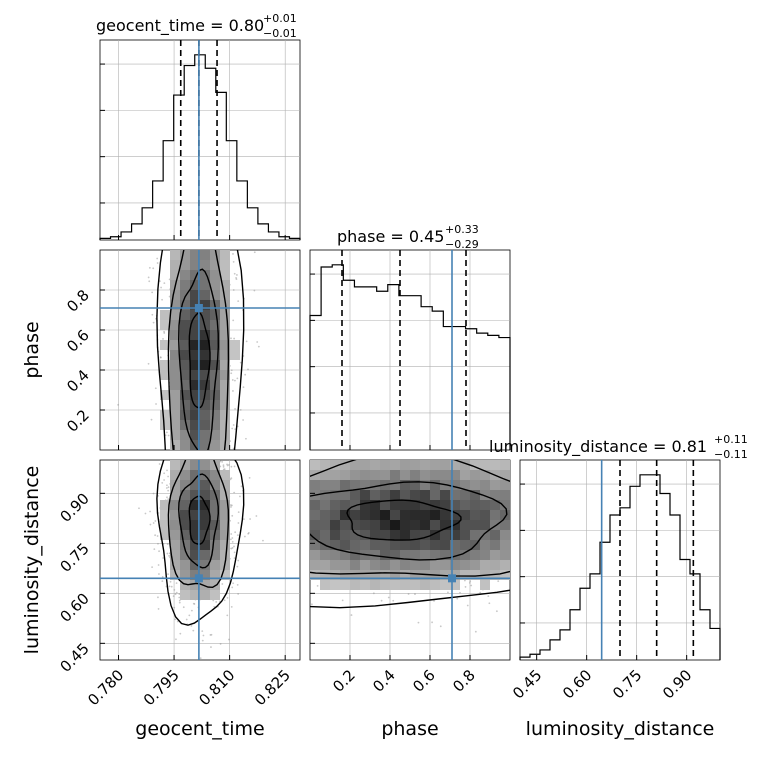  Describe the element at coordinates (198, 359) in the screenshot. I see `contour-line` at that location.